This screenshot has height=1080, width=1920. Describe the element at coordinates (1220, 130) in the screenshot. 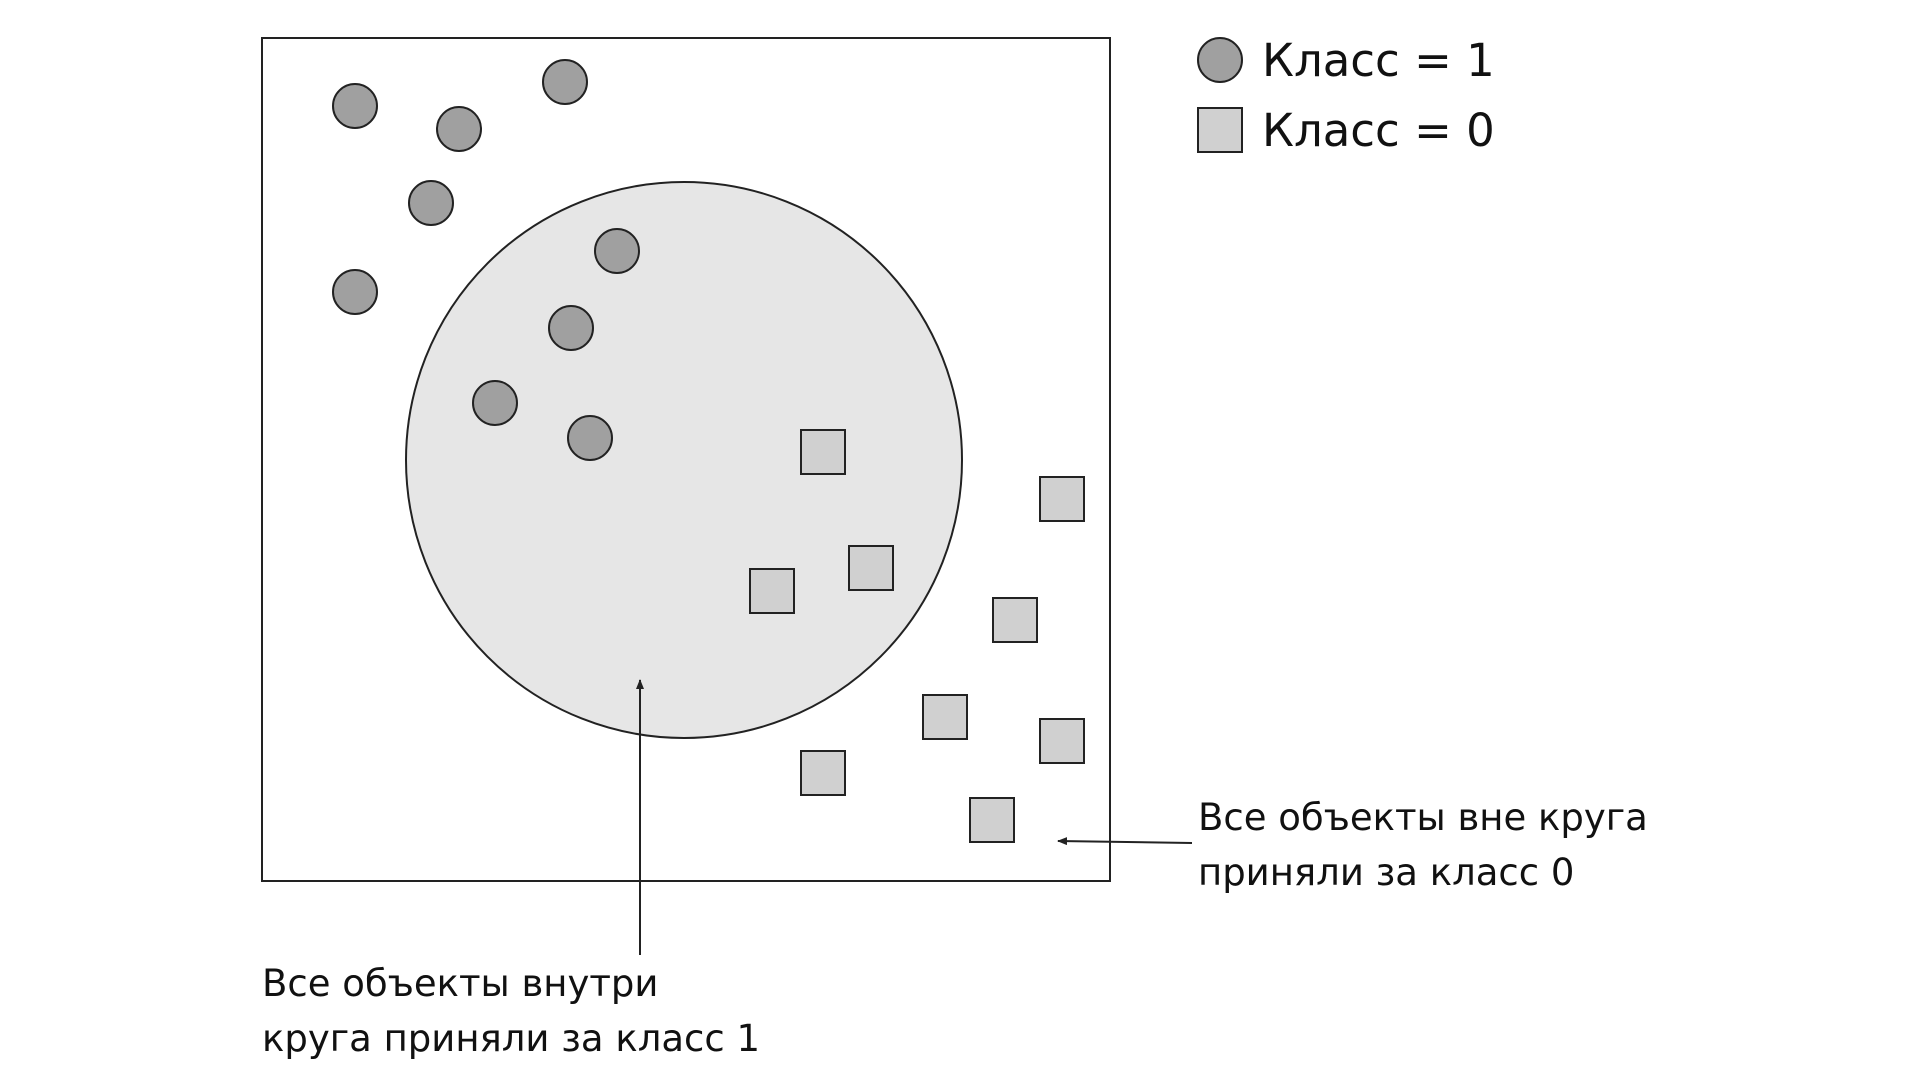

I see `legend-square-icon` at that location.